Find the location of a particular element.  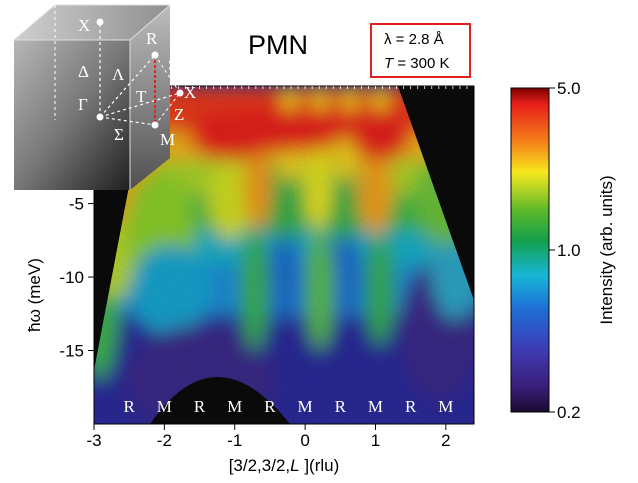

y-tick-label: -15 is located at coordinates (71, 351).